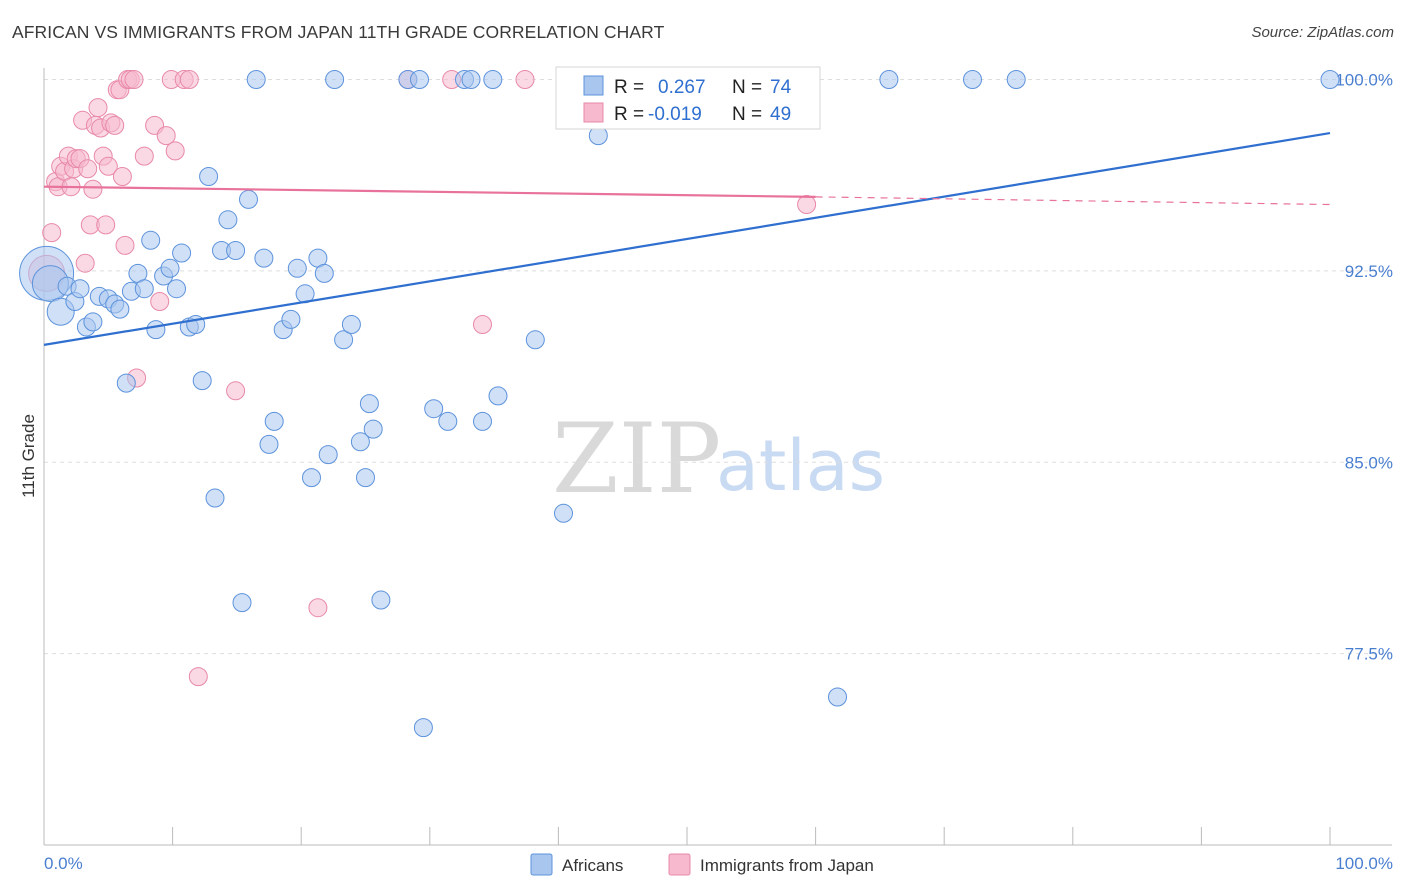  What do you see at coordinates (63, 863) in the screenshot?
I see `x-tick-label-min: 0.0%` at bounding box center [63, 863].